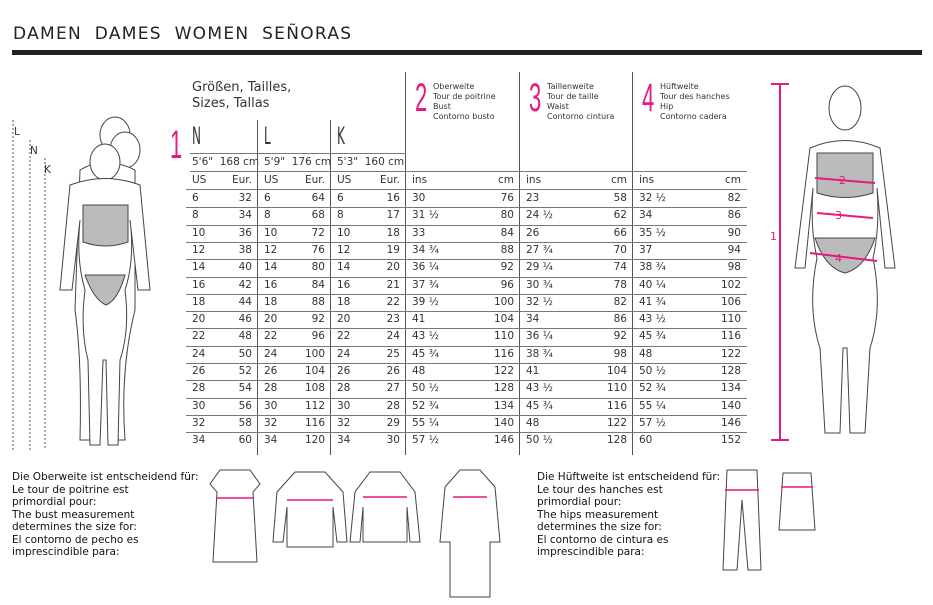  I want to click on table-cell: 94, so click(734, 249).